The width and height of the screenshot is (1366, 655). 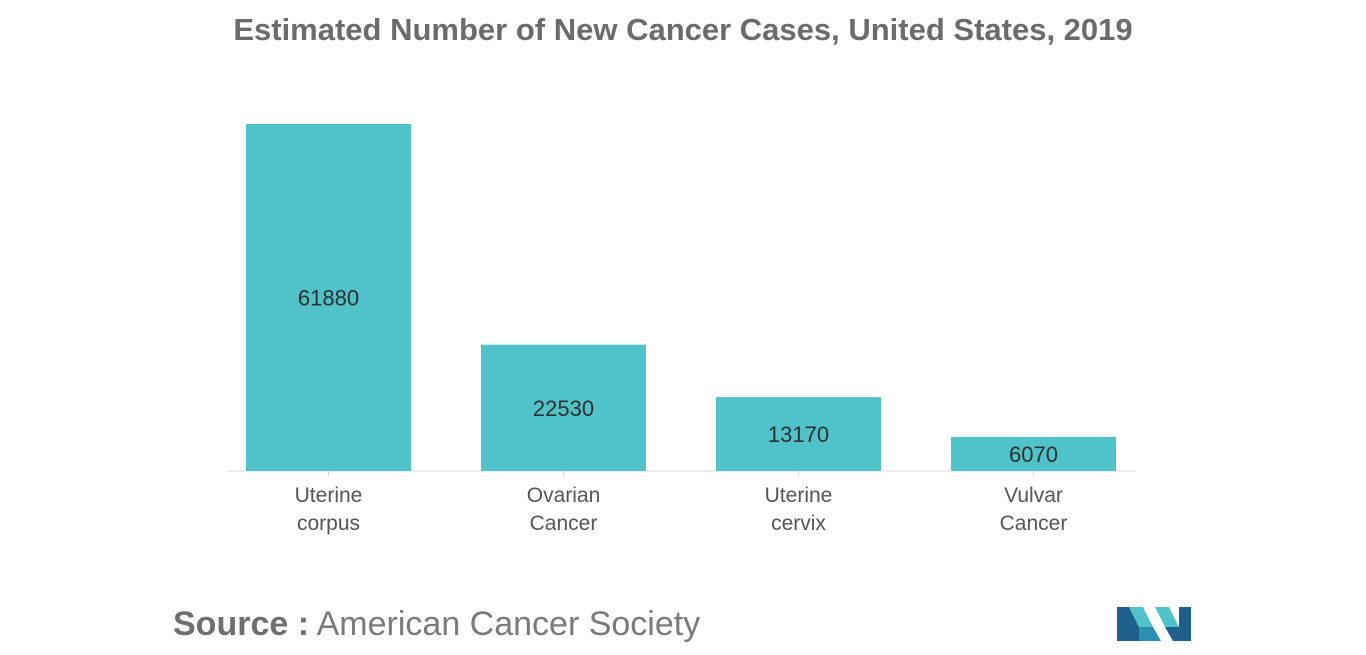 I want to click on data-label: 13170, so click(x=798, y=434).